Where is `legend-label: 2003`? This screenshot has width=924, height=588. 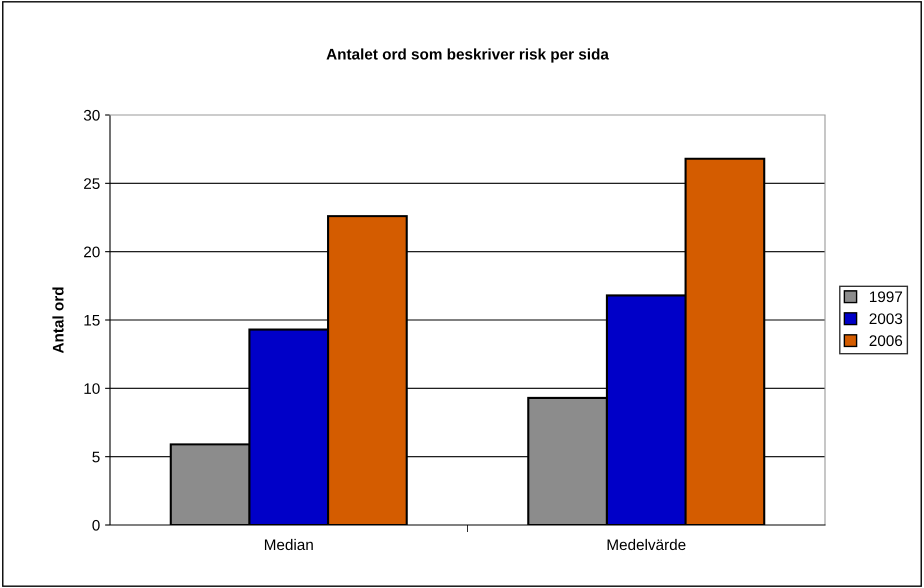 legend-label: 2003 is located at coordinates (886, 318).